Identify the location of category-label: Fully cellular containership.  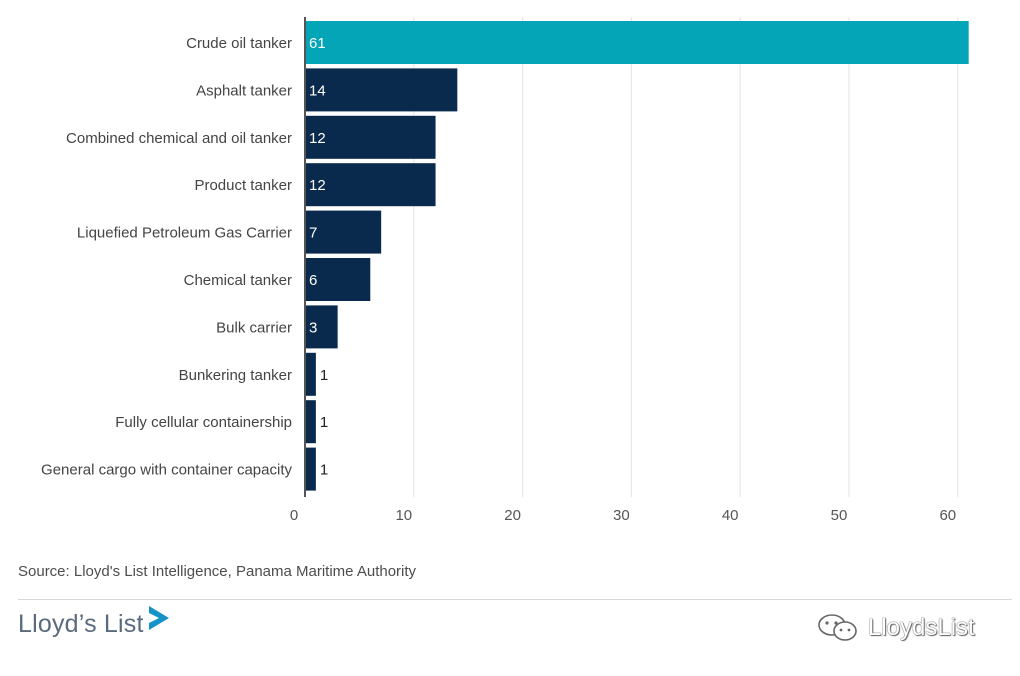
(203, 422).